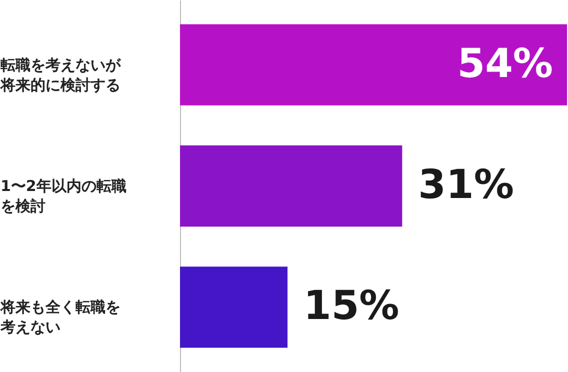  What do you see at coordinates (505, 63) in the screenshot?
I see `data-label: 54%` at bounding box center [505, 63].